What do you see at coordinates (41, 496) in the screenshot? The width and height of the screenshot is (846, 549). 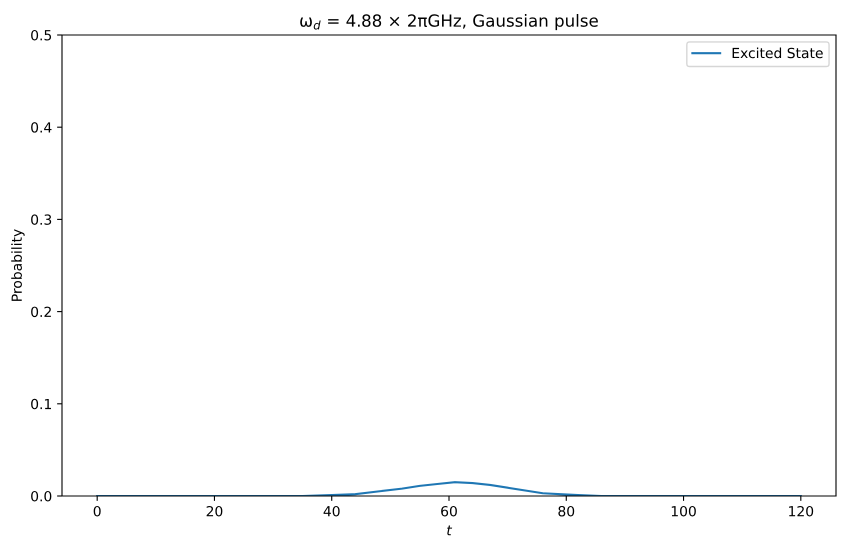 I see `y-tick-label: 0.0` at bounding box center [41, 496].